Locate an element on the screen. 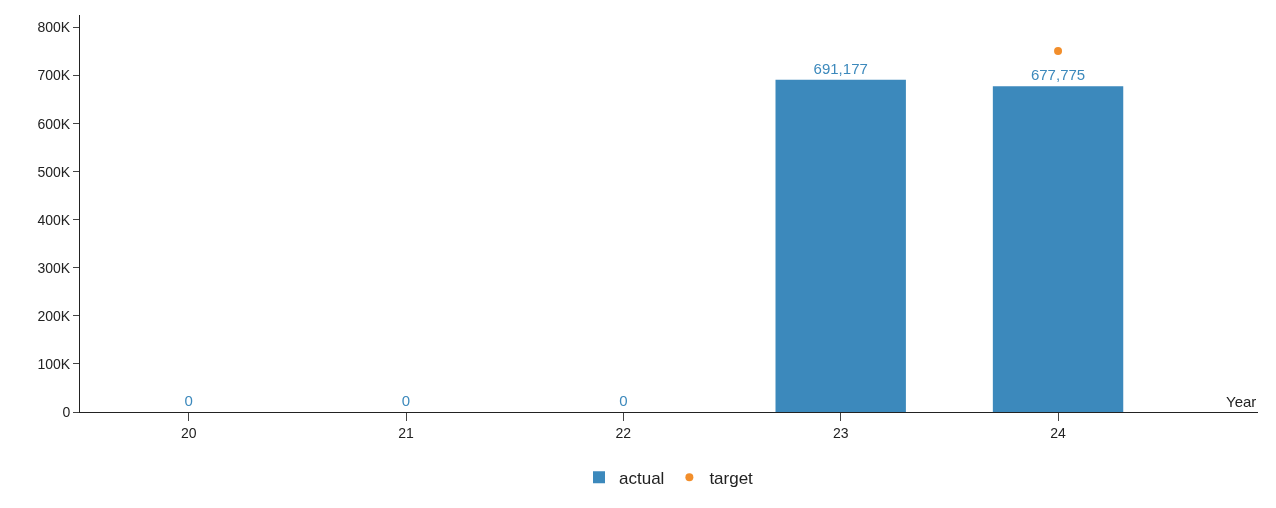  x-tick-label: 20 is located at coordinates (188, 432).